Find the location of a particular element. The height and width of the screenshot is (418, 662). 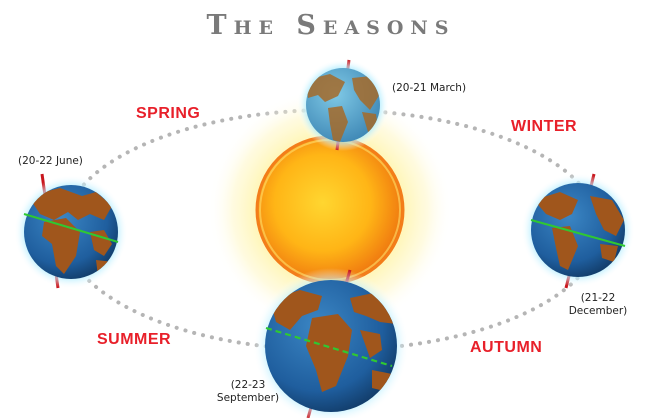

date-label-september: (22-23 September) is located at coordinates (248, 392).